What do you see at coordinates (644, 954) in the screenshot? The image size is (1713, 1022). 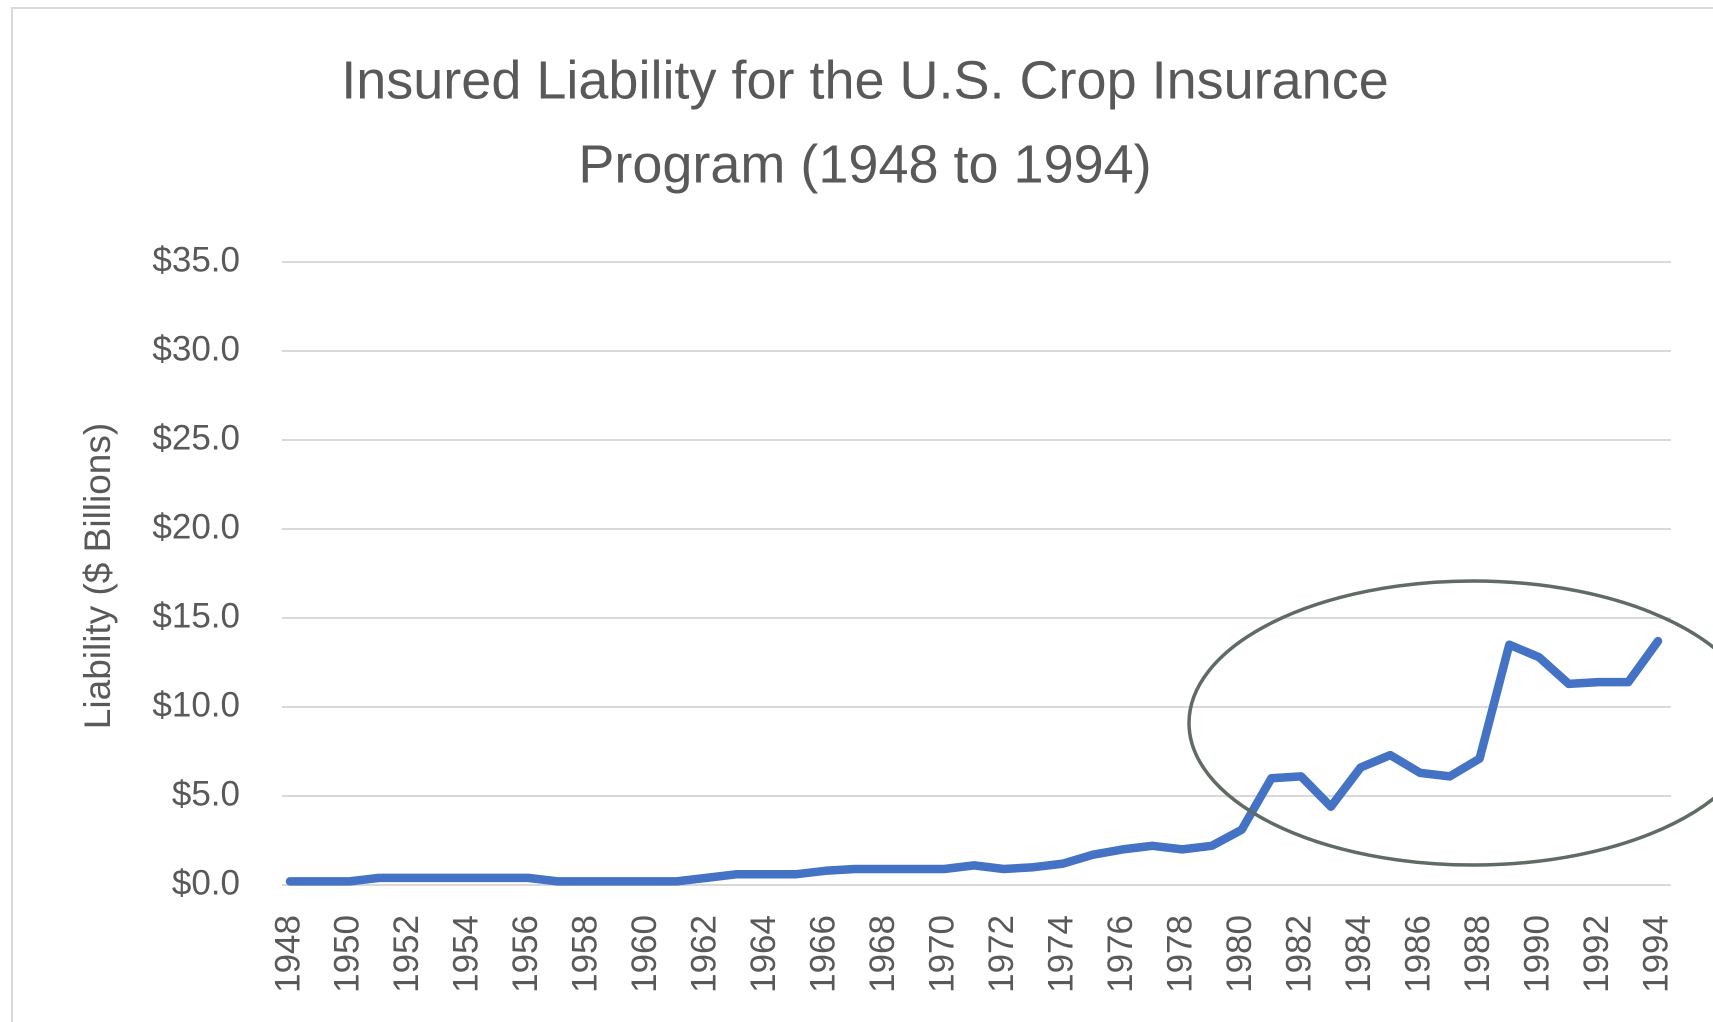 I see `x-tick-label: 1960` at bounding box center [644, 954].